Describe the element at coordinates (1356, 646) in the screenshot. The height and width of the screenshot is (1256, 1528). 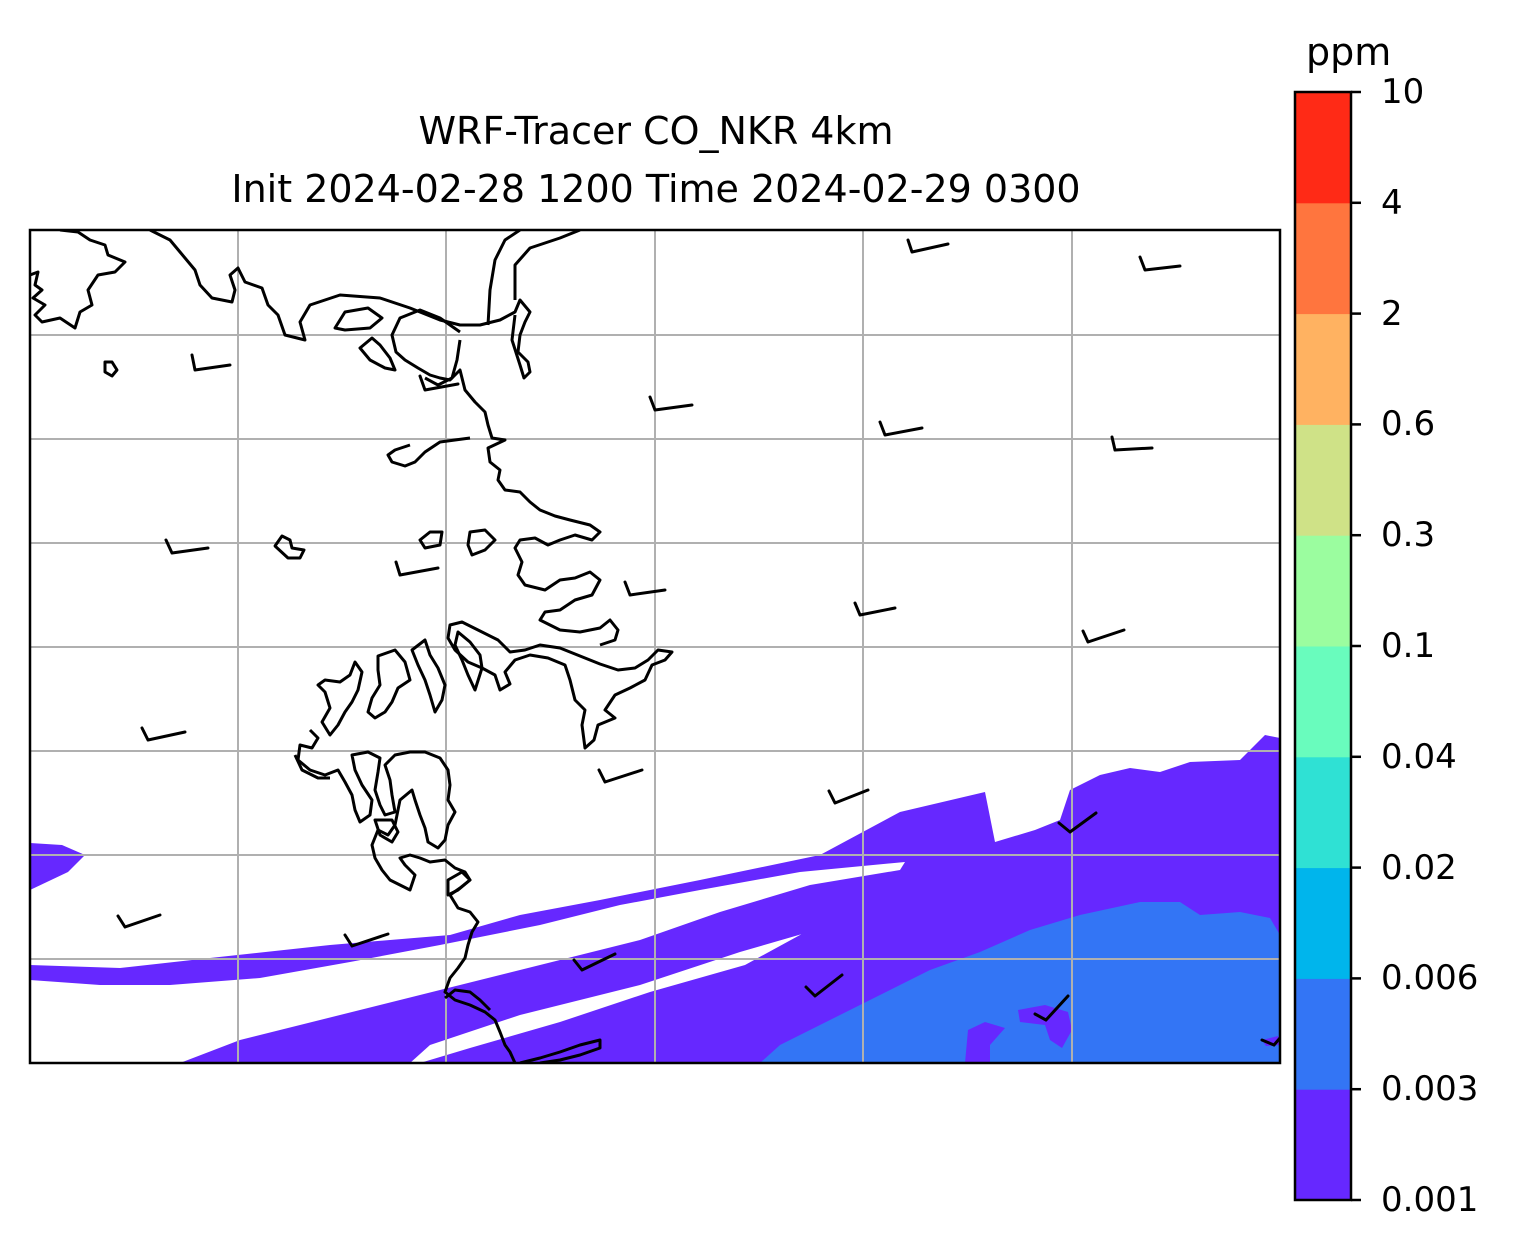
I see `colorbar-ticks` at that location.